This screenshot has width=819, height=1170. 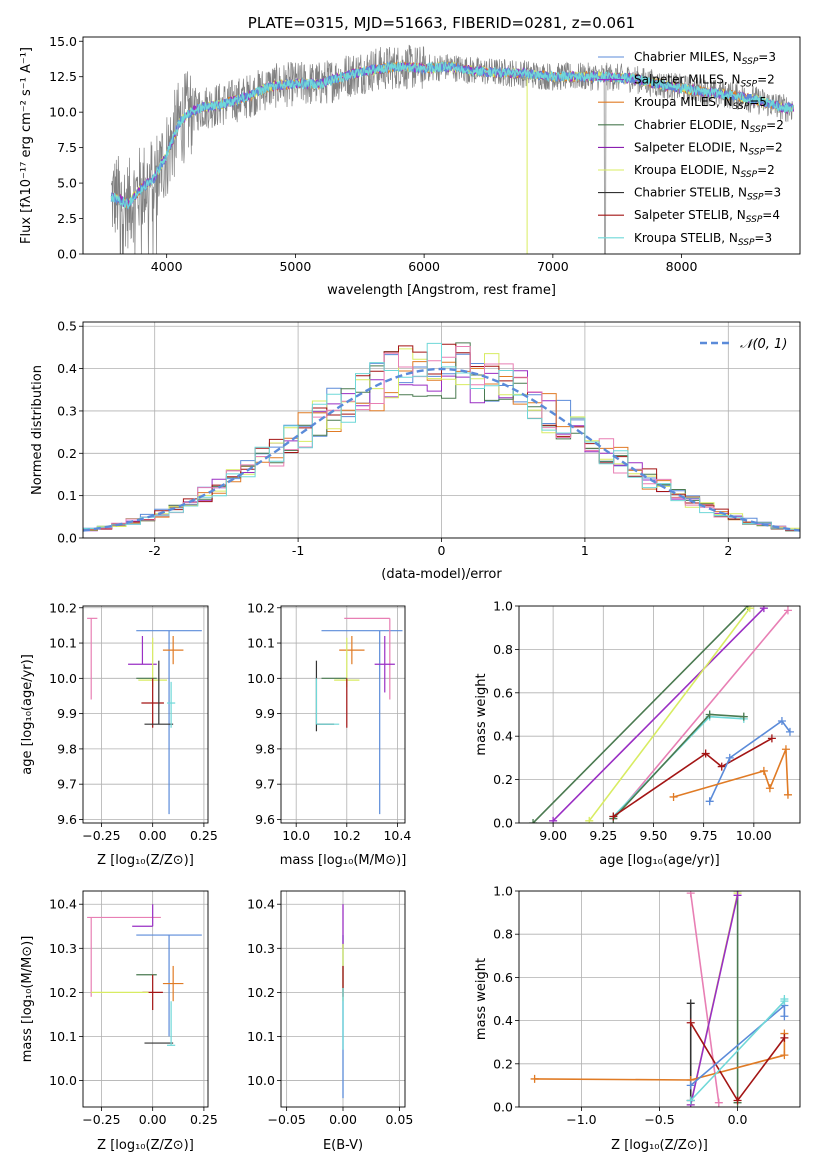 I want to click on x-tick-label: 0.25, so click(x=204, y=1119).